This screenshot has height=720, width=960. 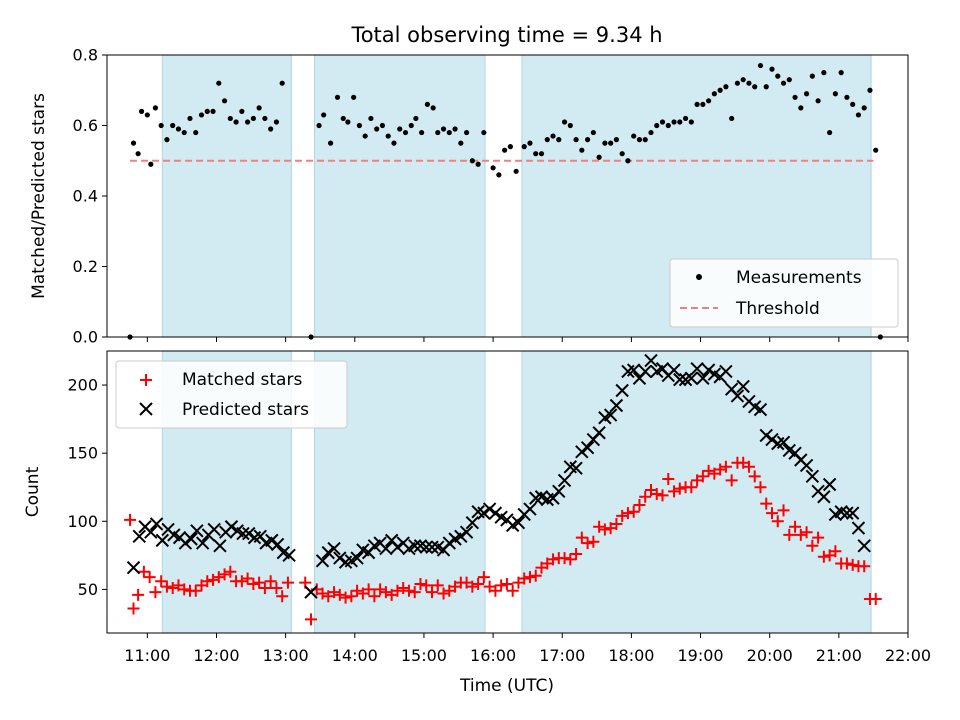 What do you see at coordinates (85, 337) in the screenshot?
I see `ratio-y-tick-label: 0.0` at bounding box center [85, 337].